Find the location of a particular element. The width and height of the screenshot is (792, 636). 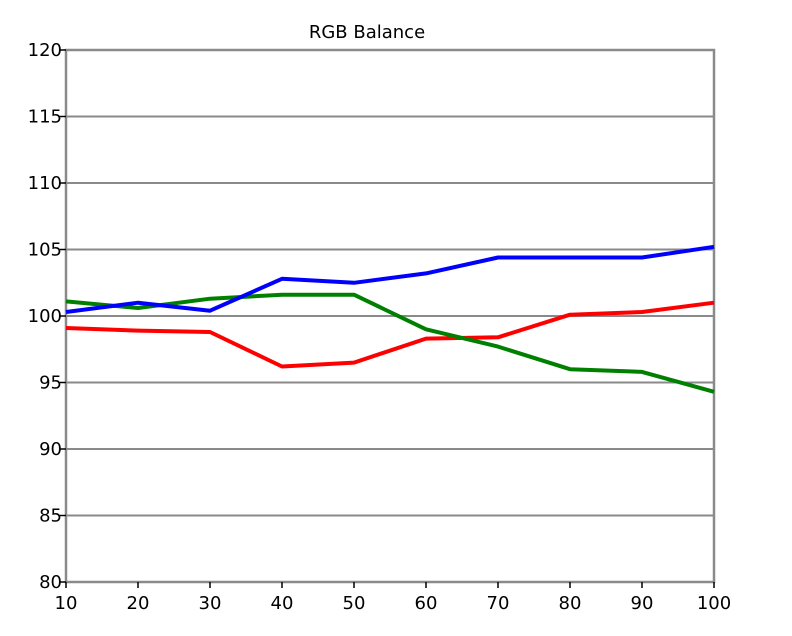

x-tick-label: 70 is located at coordinates (498, 603).